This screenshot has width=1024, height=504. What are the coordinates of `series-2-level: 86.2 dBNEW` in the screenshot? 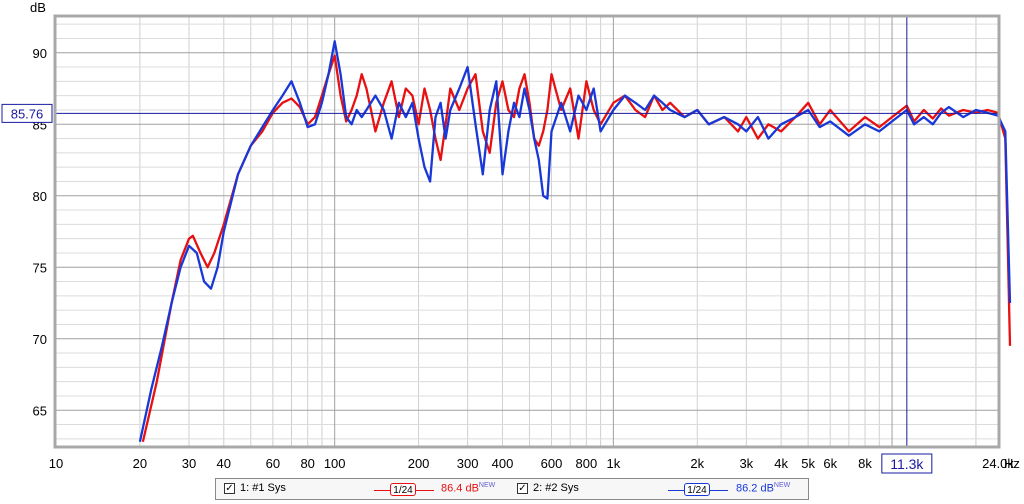 It's located at (763, 488).